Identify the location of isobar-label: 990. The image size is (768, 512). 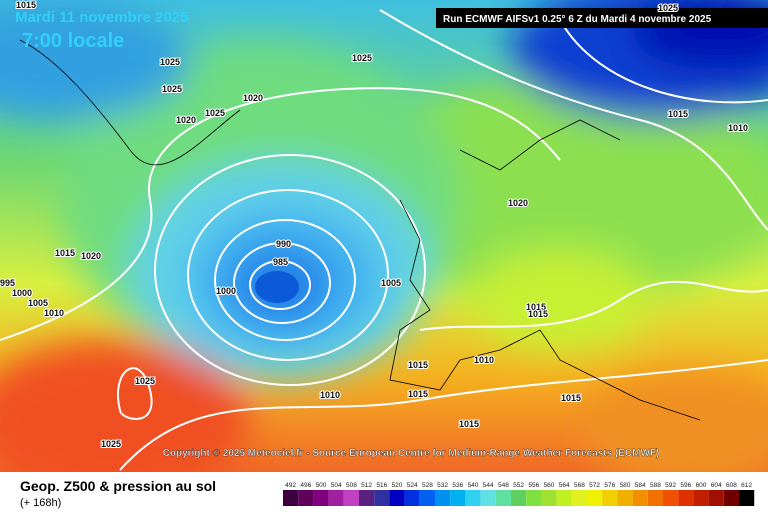
(283, 244).